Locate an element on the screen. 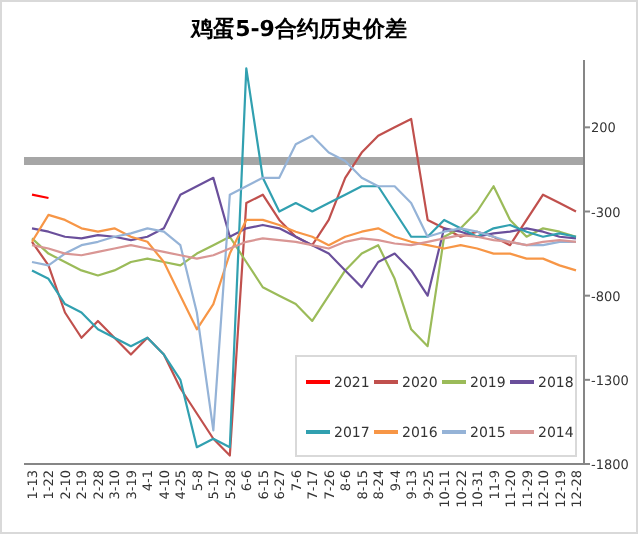 The width and height of the screenshot is (638, 534). chart-title: 鸡蛋5-9合约历史价差 is located at coordinates (298, 29).